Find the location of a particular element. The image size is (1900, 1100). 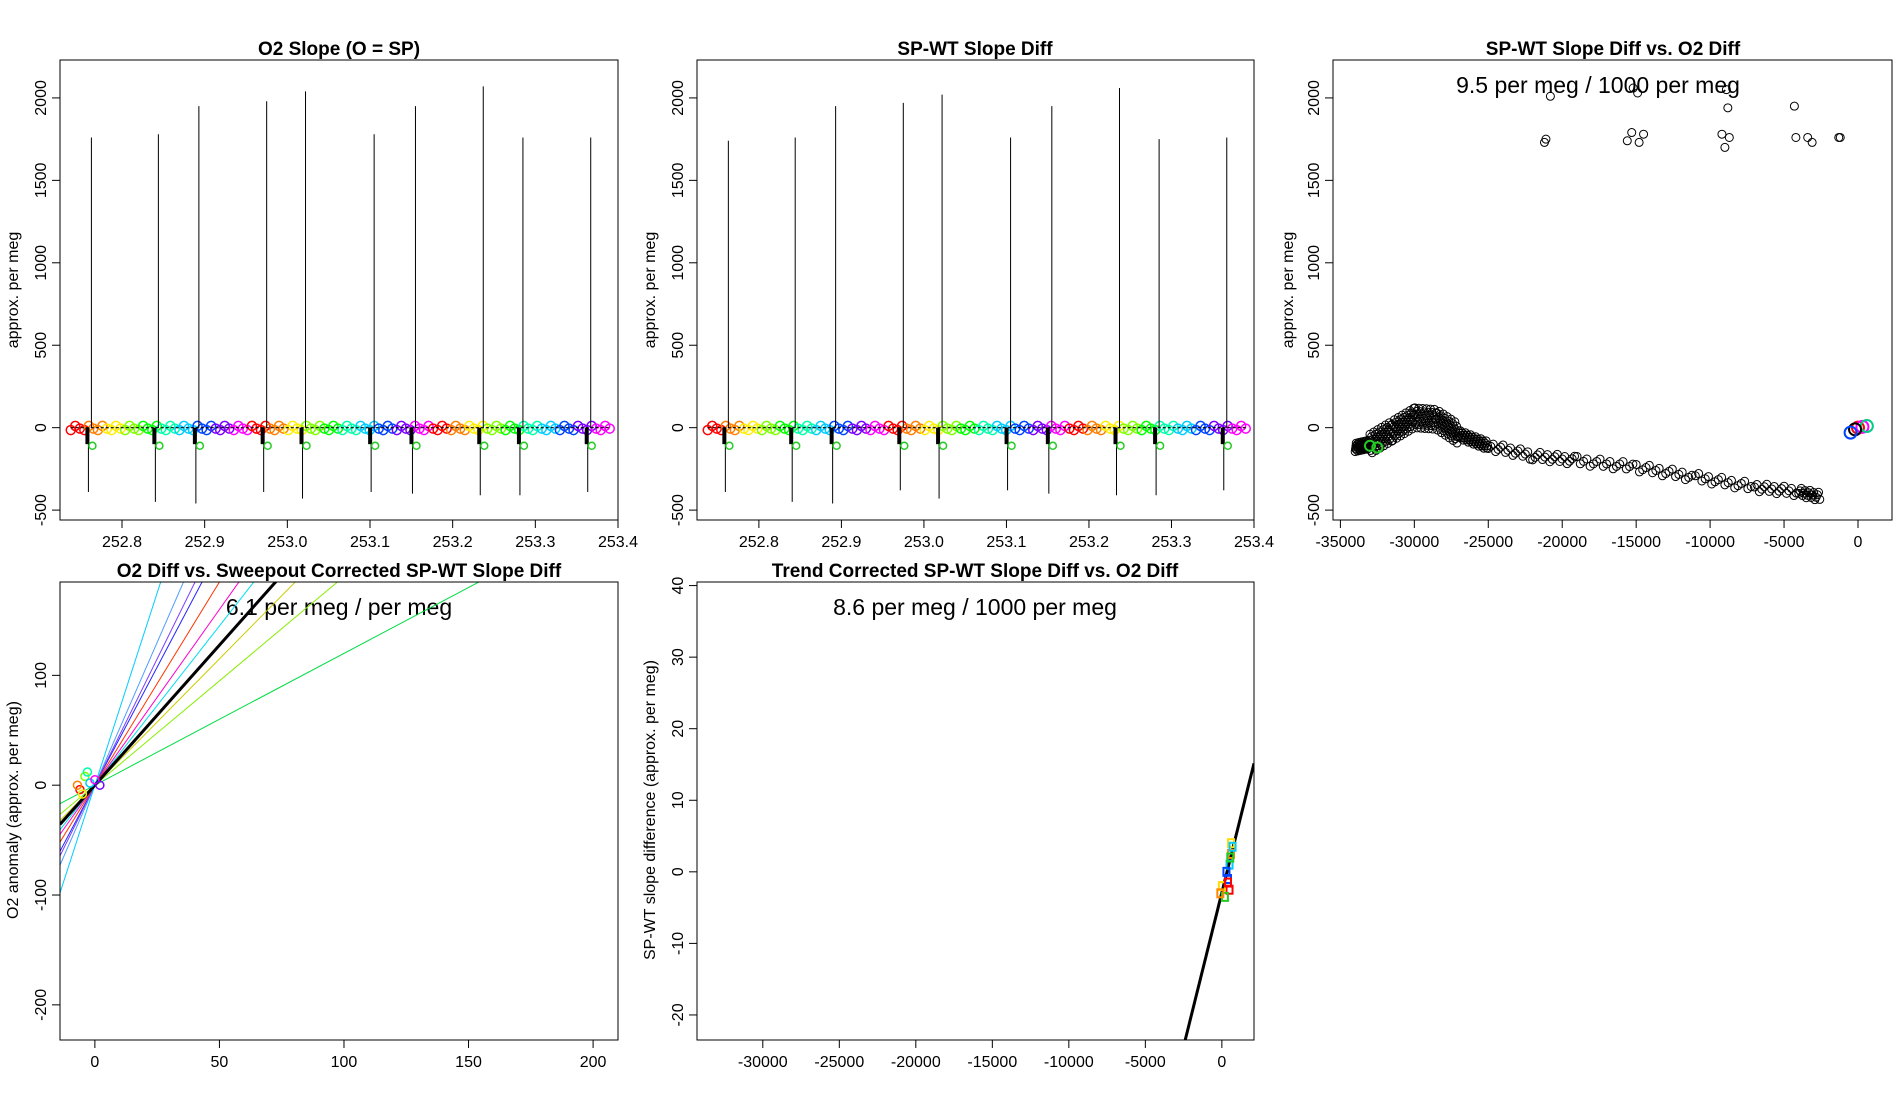

y-tick-label: 500 is located at coordinates (1314, 345).